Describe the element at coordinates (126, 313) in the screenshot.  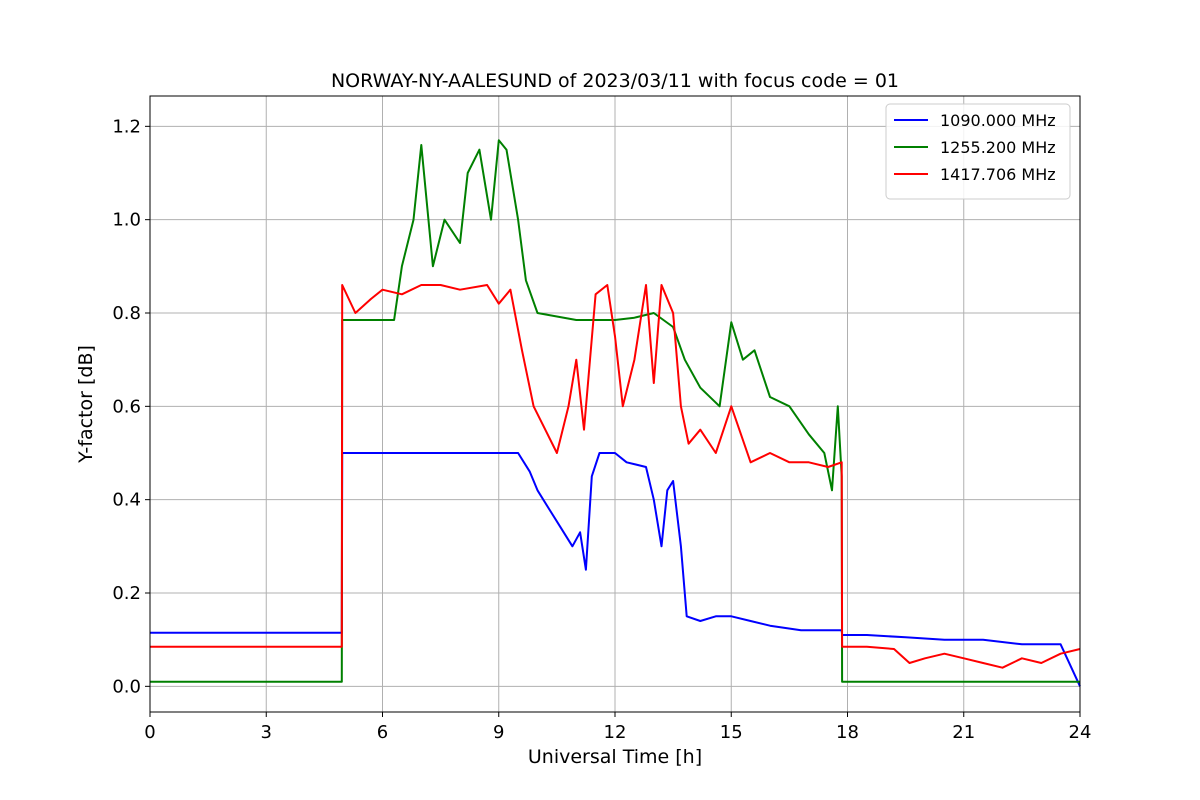
I see `y-tick-label: 0.8` at that location.